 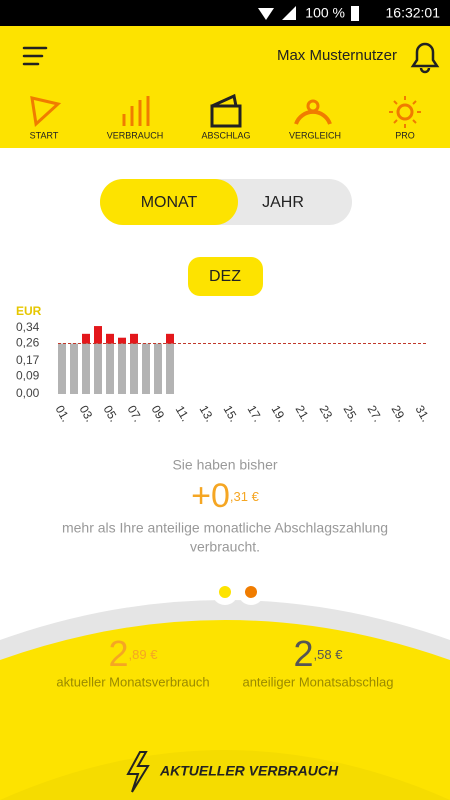 I want to click on nav-icons, so click(x=225, y=110).